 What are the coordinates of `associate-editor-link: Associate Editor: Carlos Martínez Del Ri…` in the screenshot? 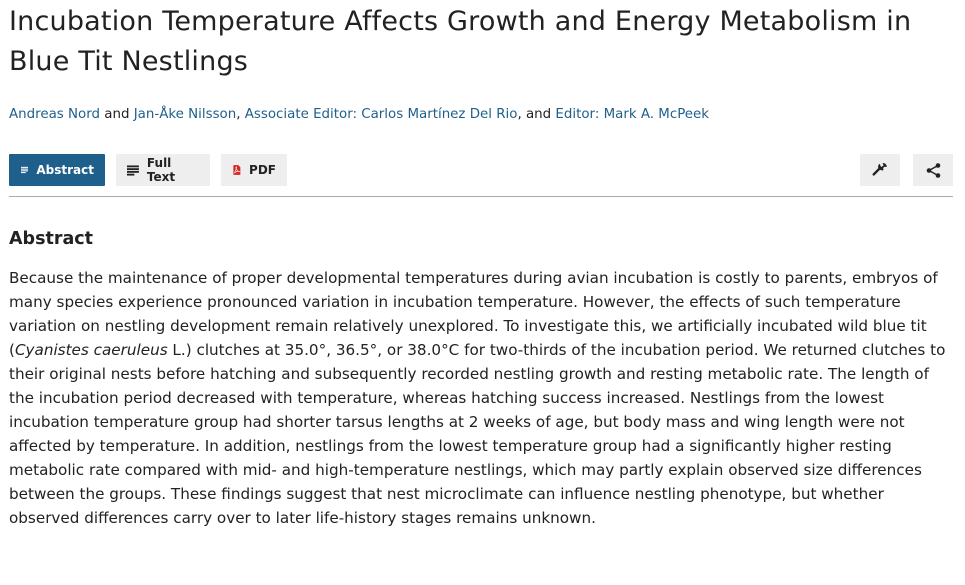 It's located at (381, 114).